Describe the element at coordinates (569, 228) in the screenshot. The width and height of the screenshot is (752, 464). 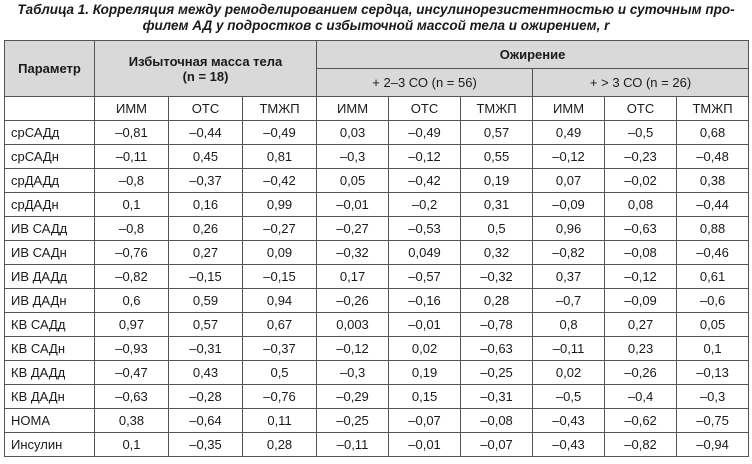
I see `table-cell: 0,96` at that location.